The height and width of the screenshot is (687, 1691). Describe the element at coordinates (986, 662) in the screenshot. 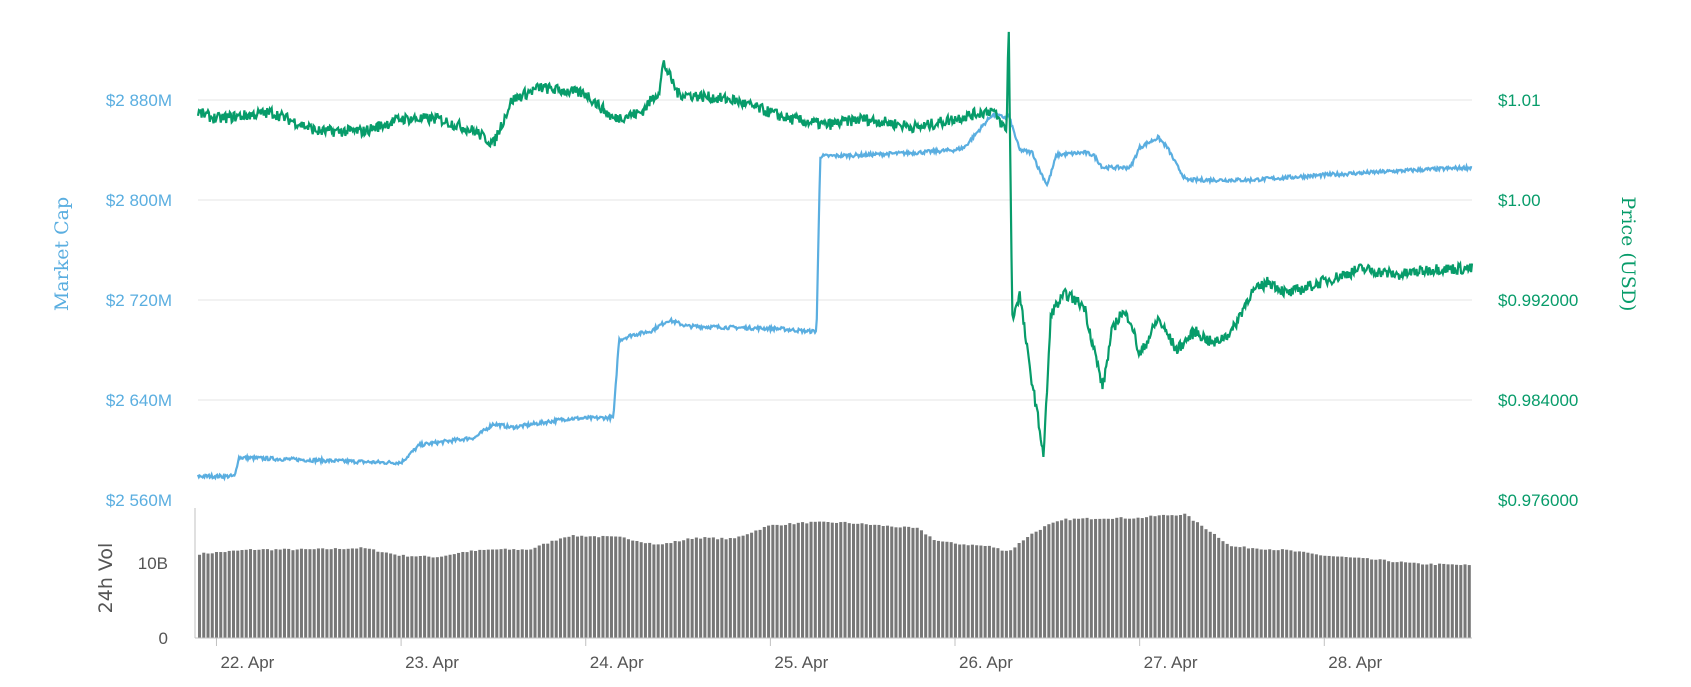

I see `x-tick-label: 26. Apr` at that location.